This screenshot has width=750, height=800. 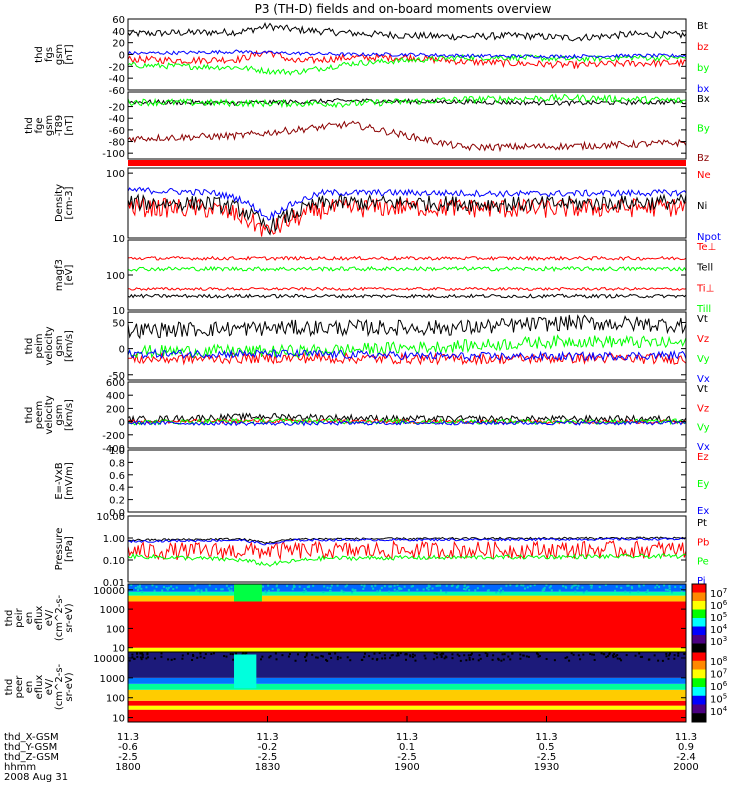 I want to click on legend-entry: Vy, so click(x=703, y=428).